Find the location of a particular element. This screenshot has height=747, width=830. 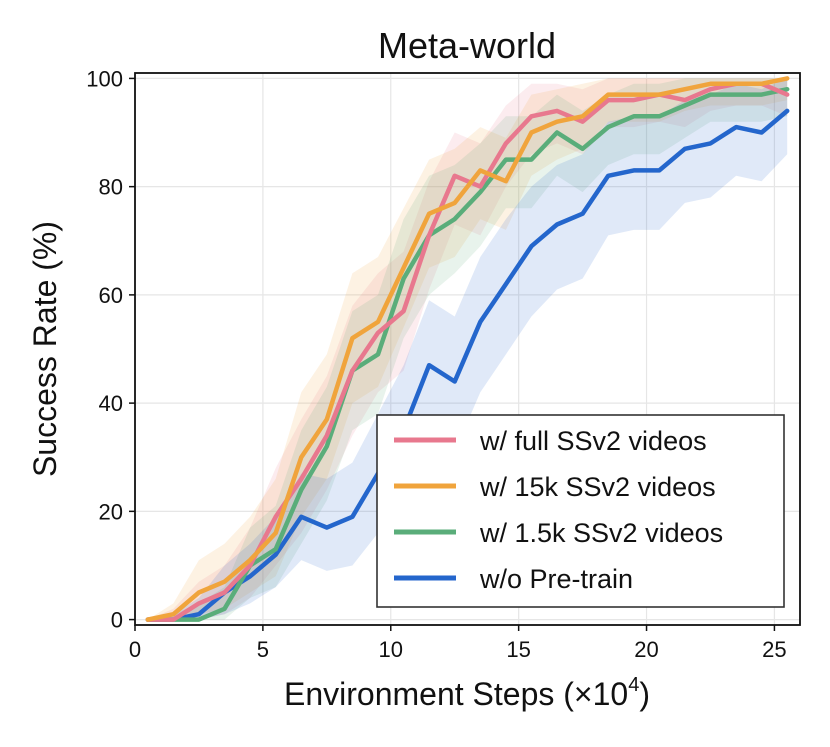

x-tick-label: 25 is located at coordinates (774, 649).